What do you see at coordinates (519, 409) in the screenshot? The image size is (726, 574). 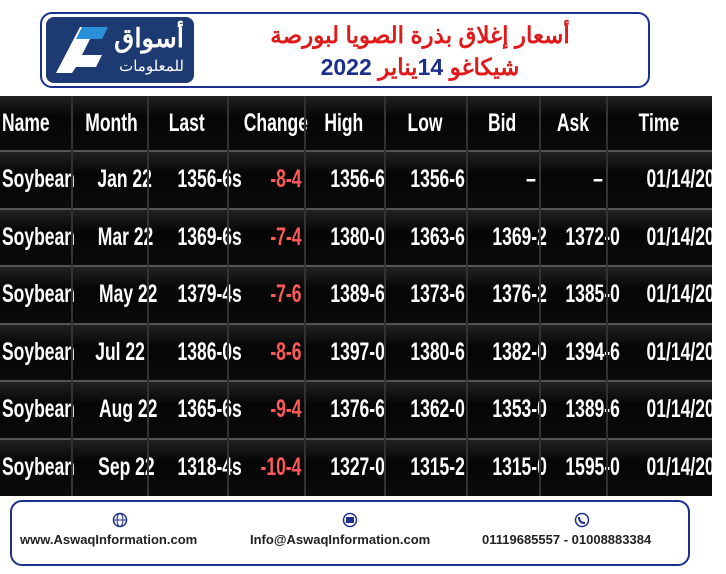 I see `table-cell-text: 1353-0` at bounding box center [519, 409].